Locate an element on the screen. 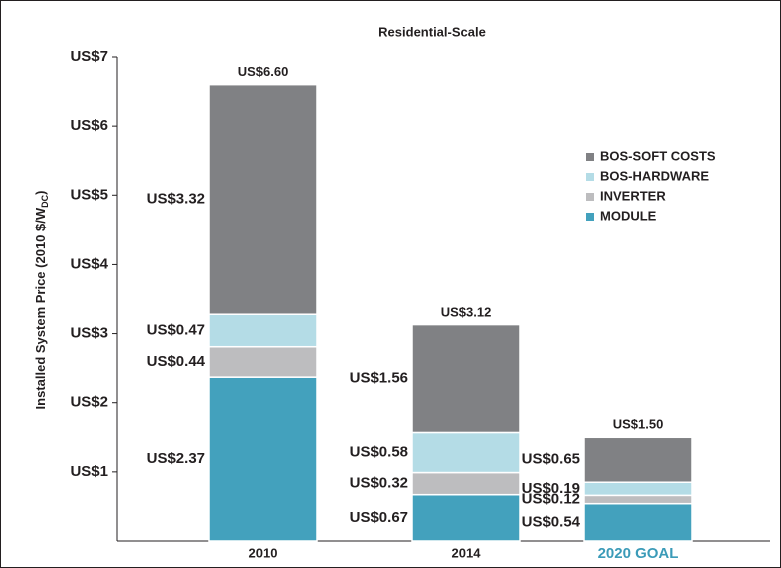 The image size is (781, 568). y-tick-label: US$3 is located at coordinates (89, 333).